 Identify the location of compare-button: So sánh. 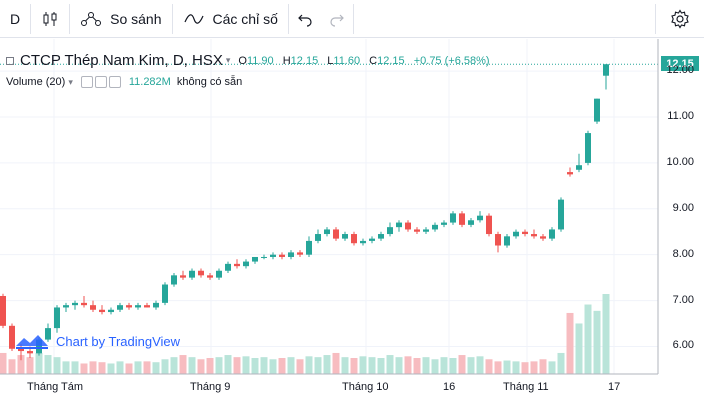
(120, 19).